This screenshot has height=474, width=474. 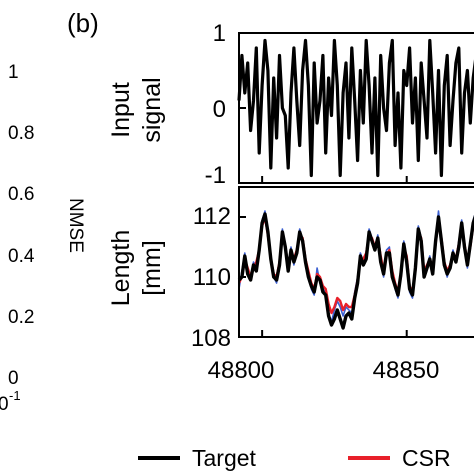 I want to click on length-xtick-48800: 48800, so click(x=241, y=370).